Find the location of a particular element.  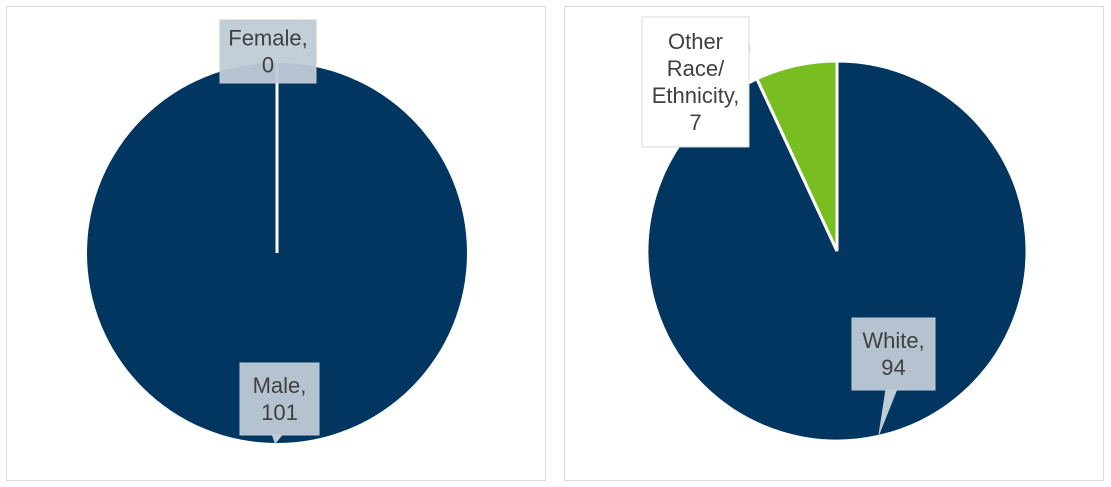

data-label-text: Male, is located at coordinates (280, 385).